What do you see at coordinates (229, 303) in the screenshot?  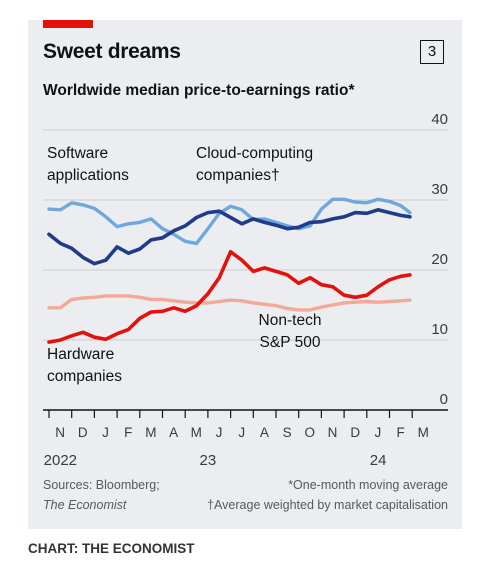 I see `series-line-nontech` at bounding box center [229, 303].